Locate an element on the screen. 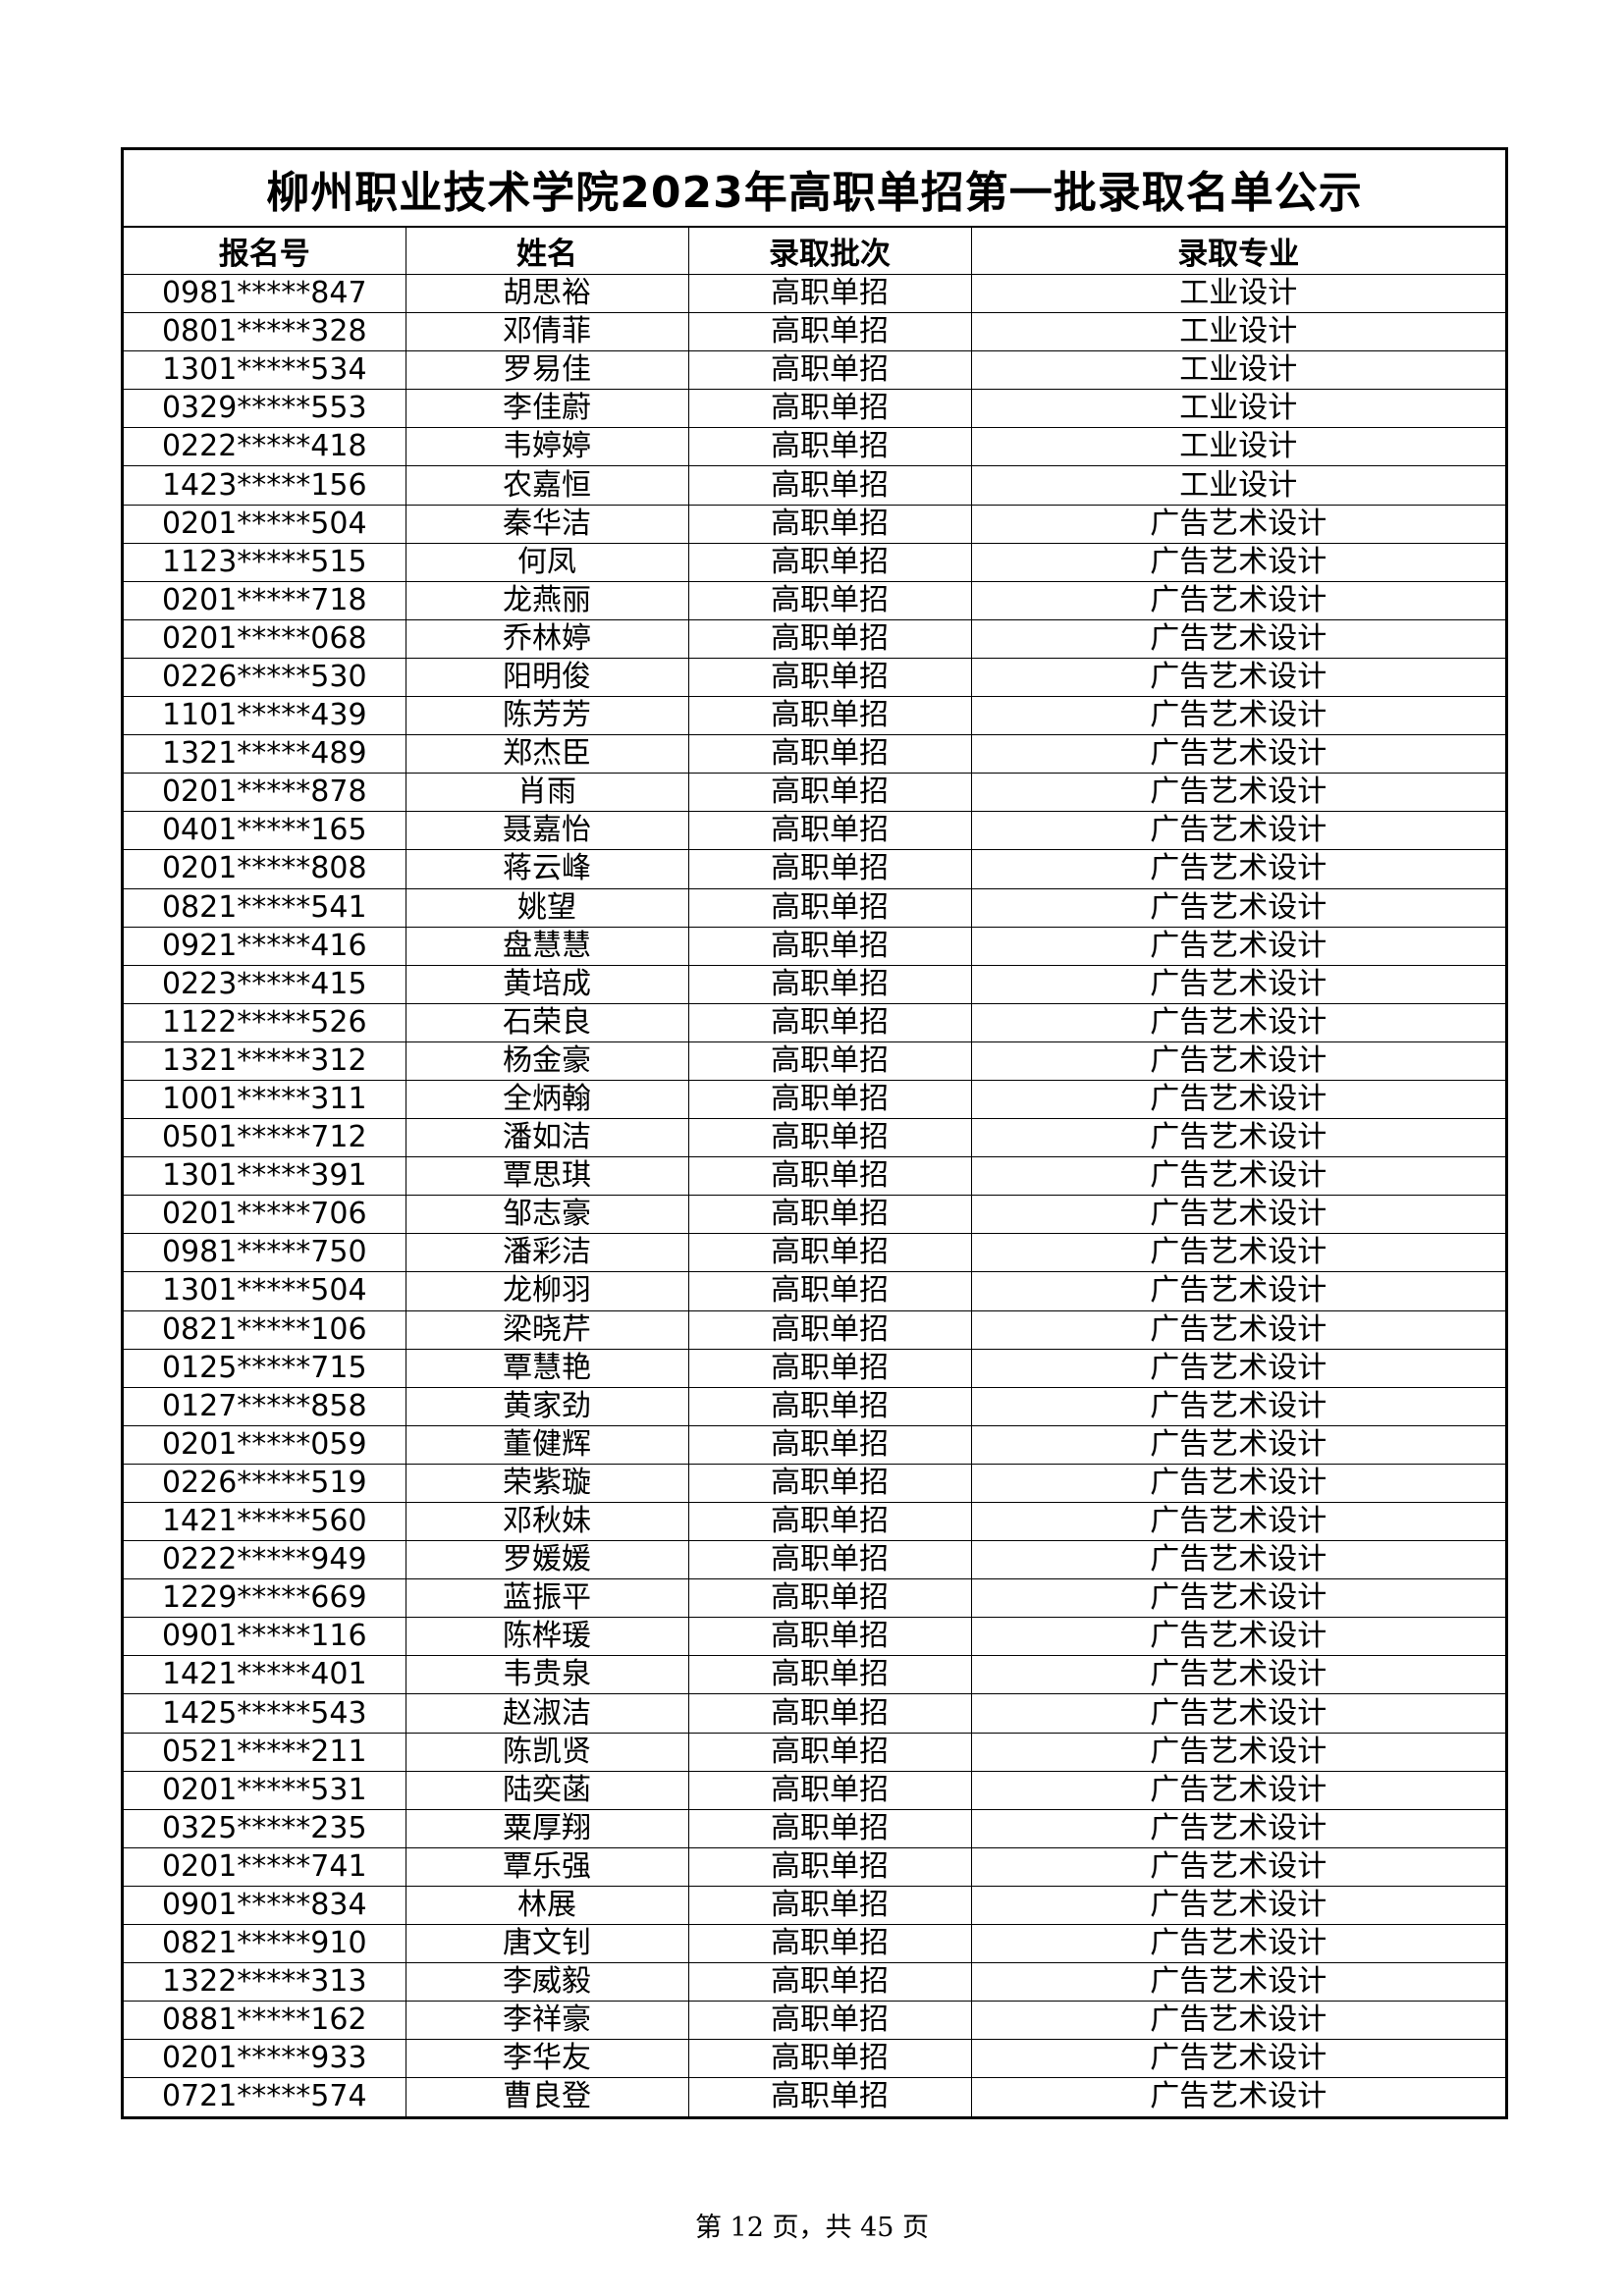 Image resolution: width=1624 pixels, height=2296 pixels. registration-no-cell: 0201*****741 is located at coordinates (265, 1867).